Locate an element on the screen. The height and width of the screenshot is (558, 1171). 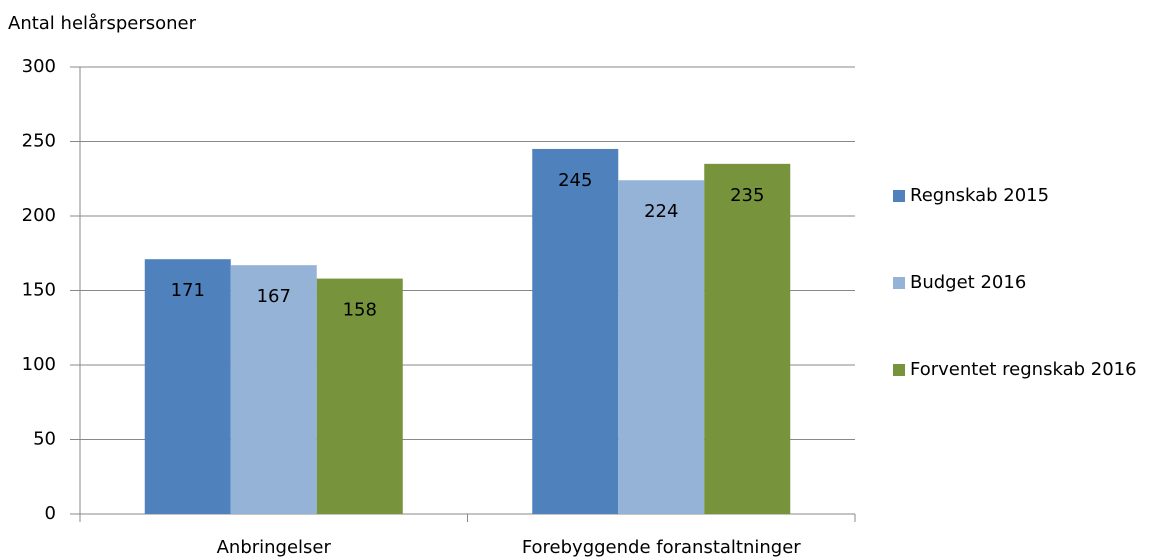
y-tick-label: 200 is located at coordinates (39, 215).